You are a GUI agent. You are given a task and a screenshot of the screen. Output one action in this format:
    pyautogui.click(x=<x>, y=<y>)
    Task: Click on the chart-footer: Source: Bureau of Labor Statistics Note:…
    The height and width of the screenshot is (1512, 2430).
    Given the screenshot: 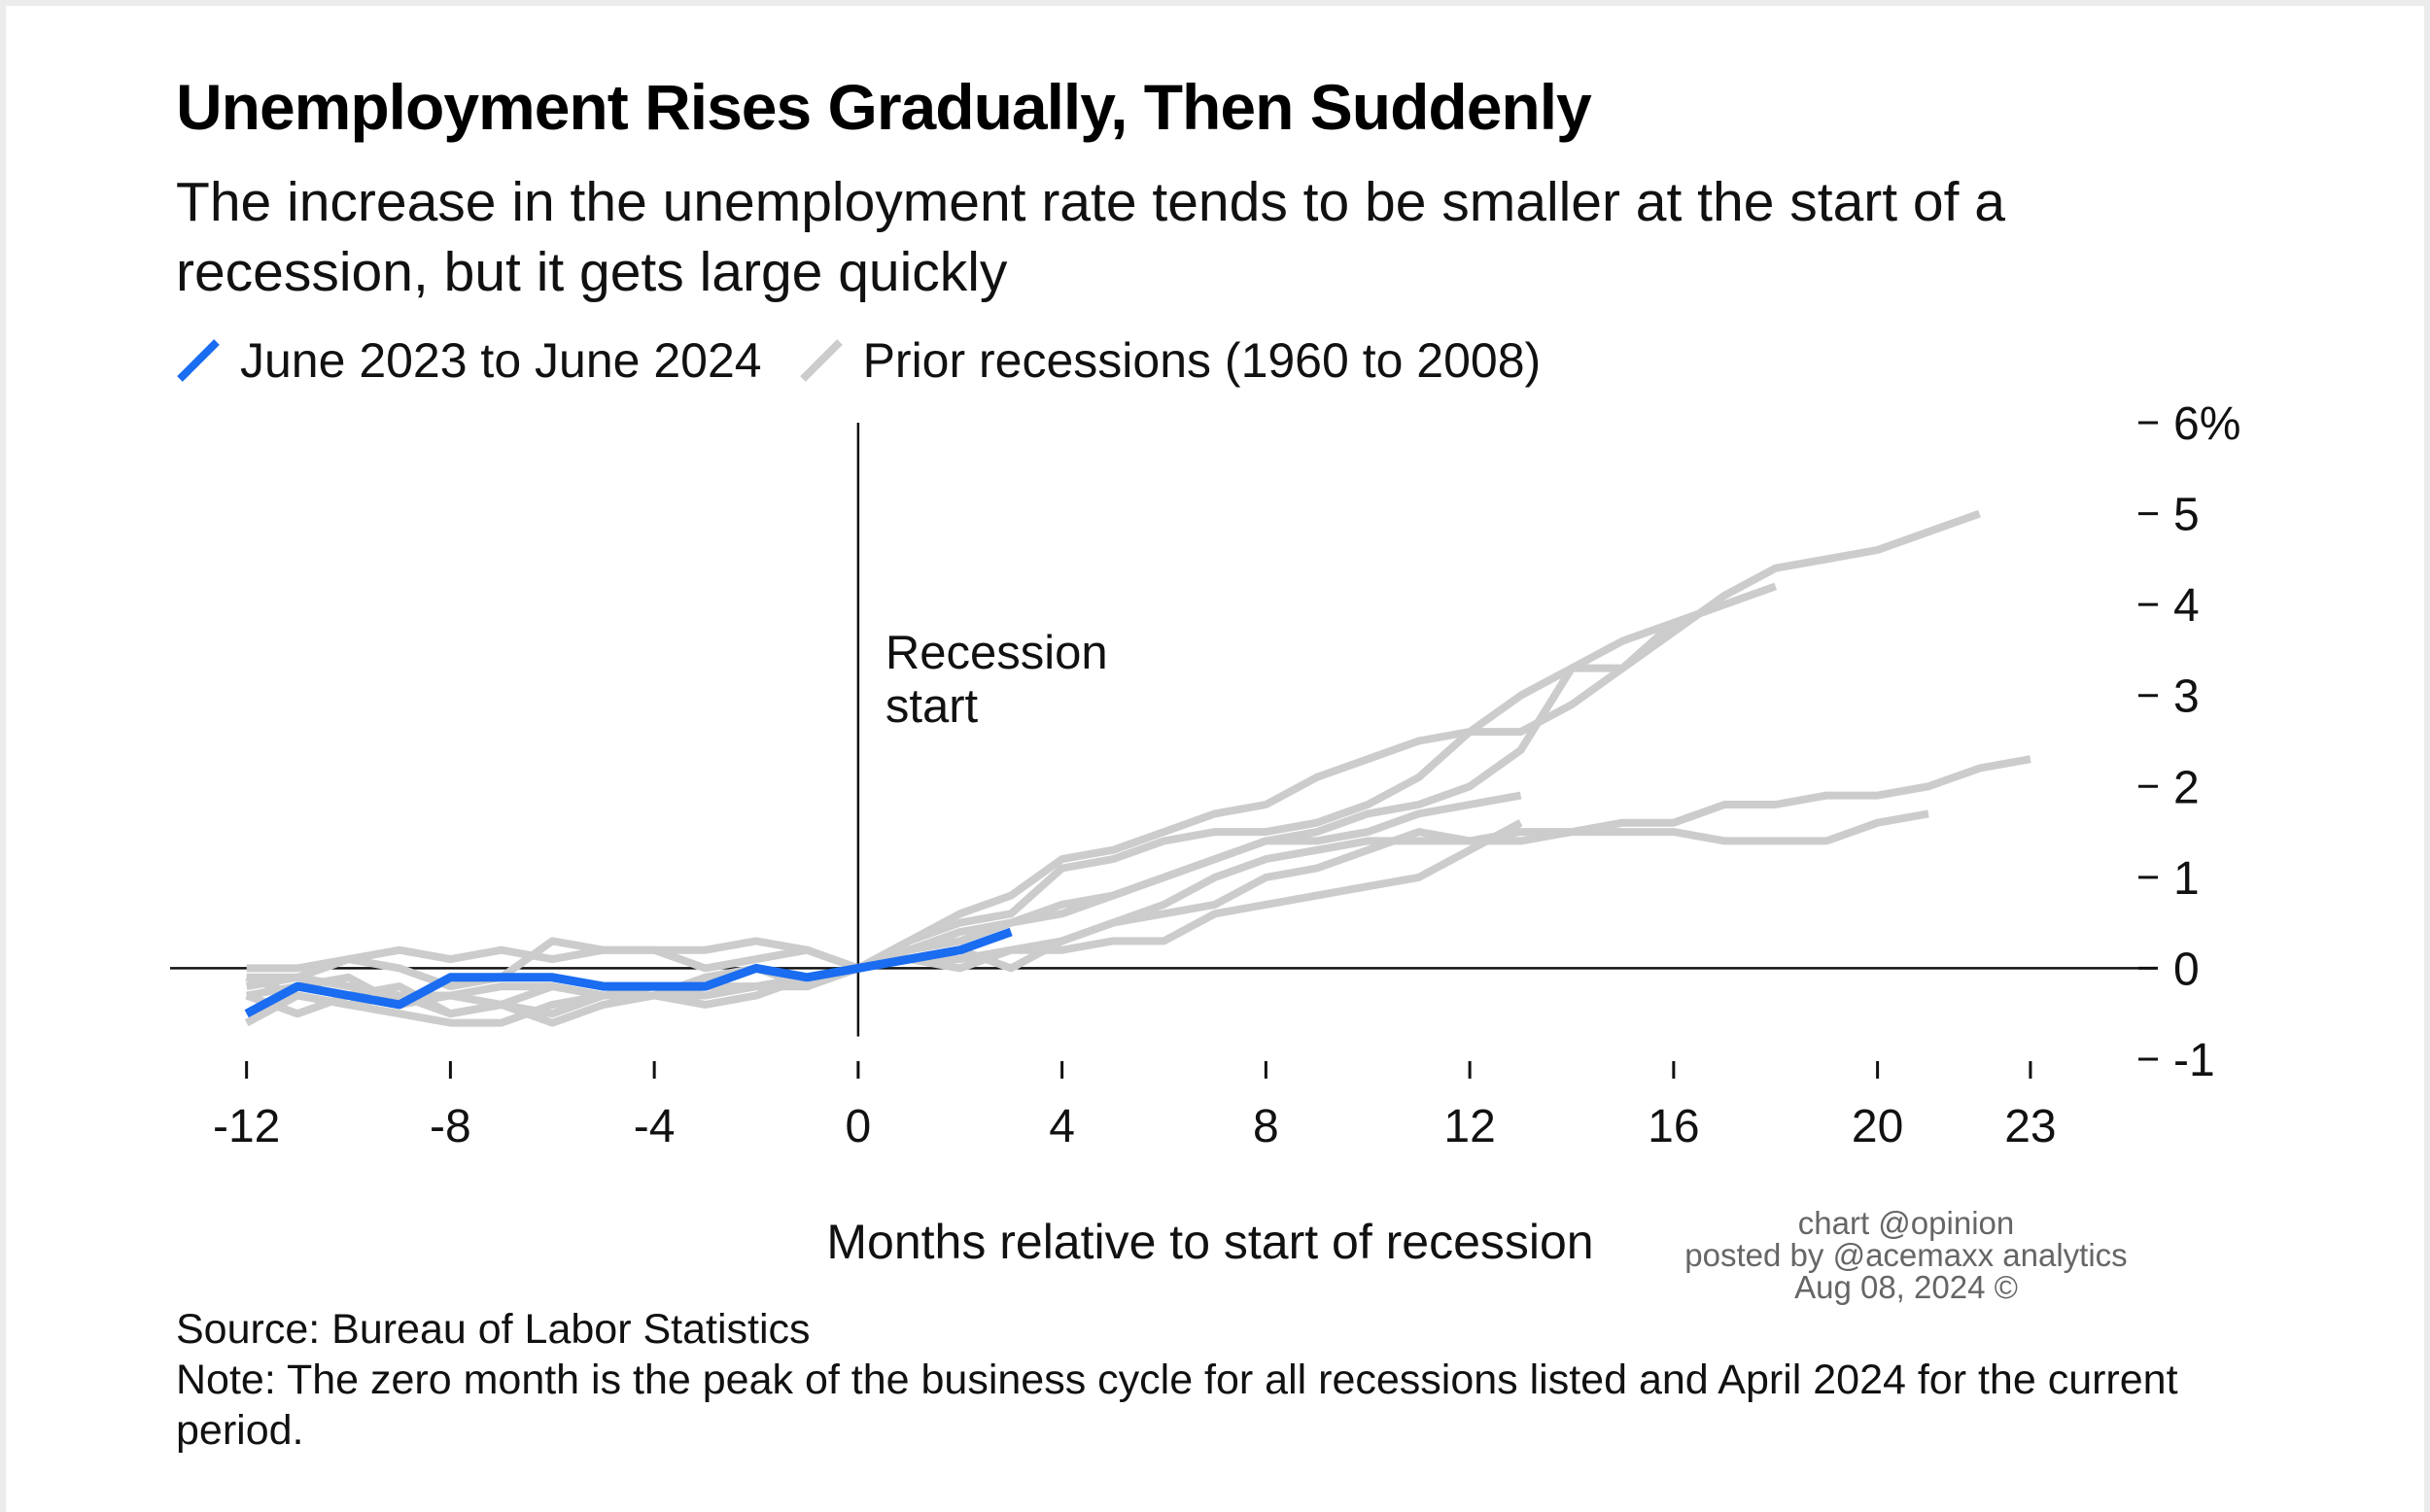 What is the action you would take?
    pyautogui.click(x=1196, y=1380)
    